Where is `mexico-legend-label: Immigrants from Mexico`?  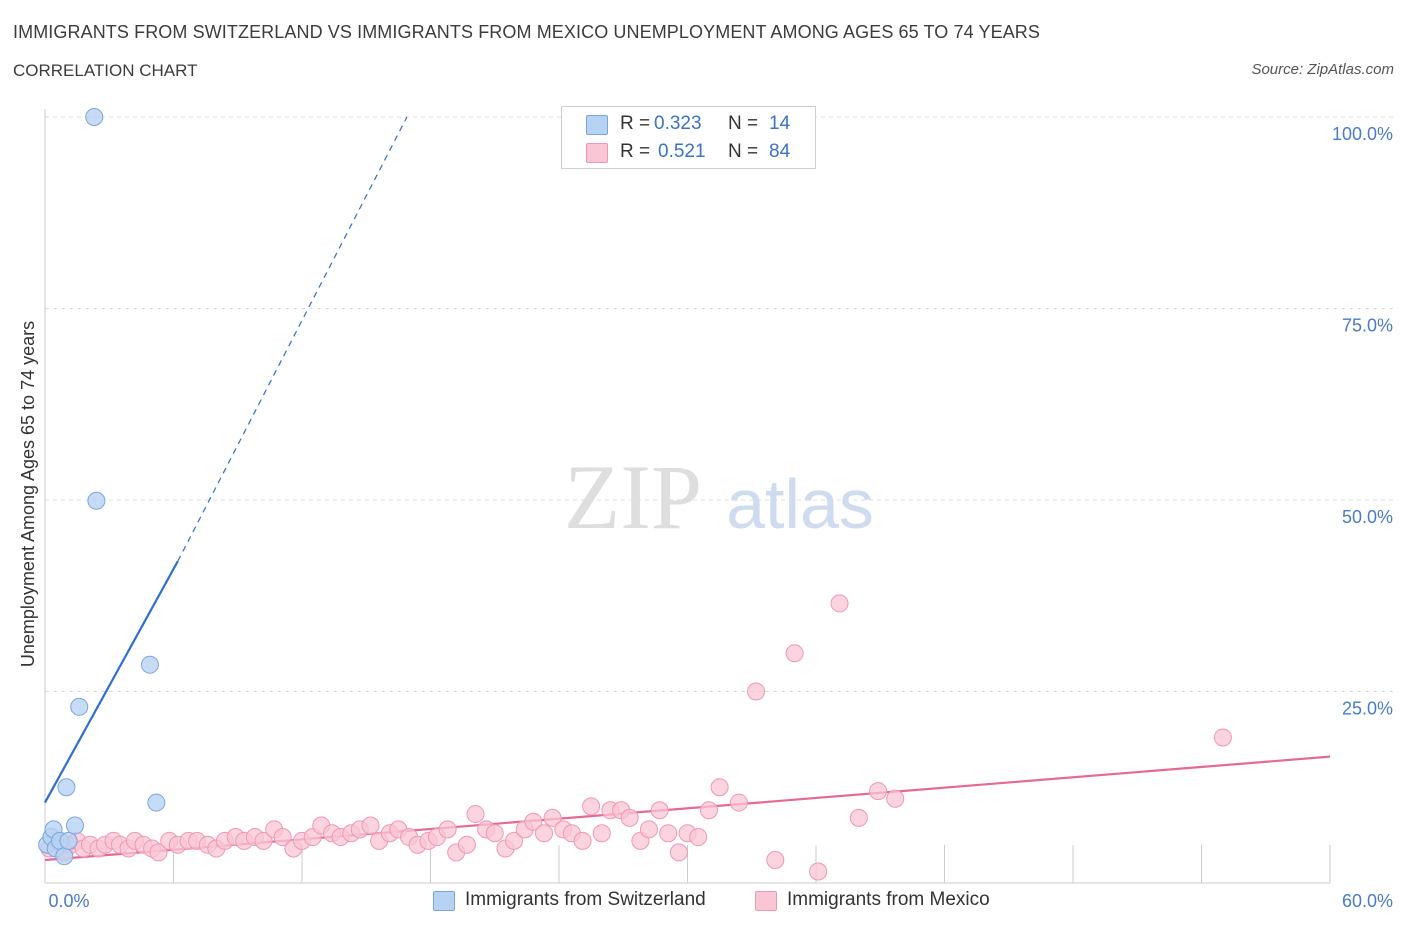
mexico-legend-label: Immigrants from Mexico is located at coordinates (888, 899).